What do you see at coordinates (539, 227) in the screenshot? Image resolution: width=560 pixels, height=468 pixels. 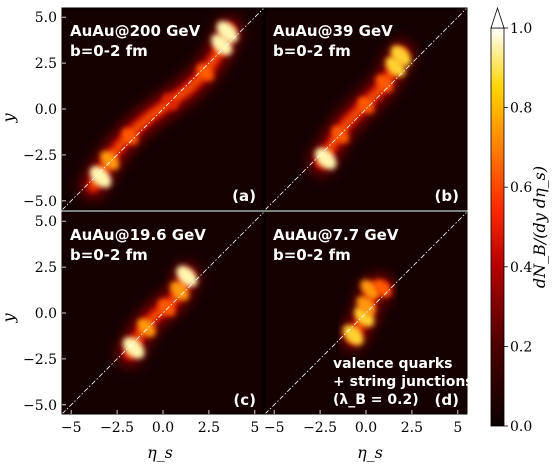 I see `colorbar-label: dN_B/(dy dη_s)` at bounding box center [539, 227].